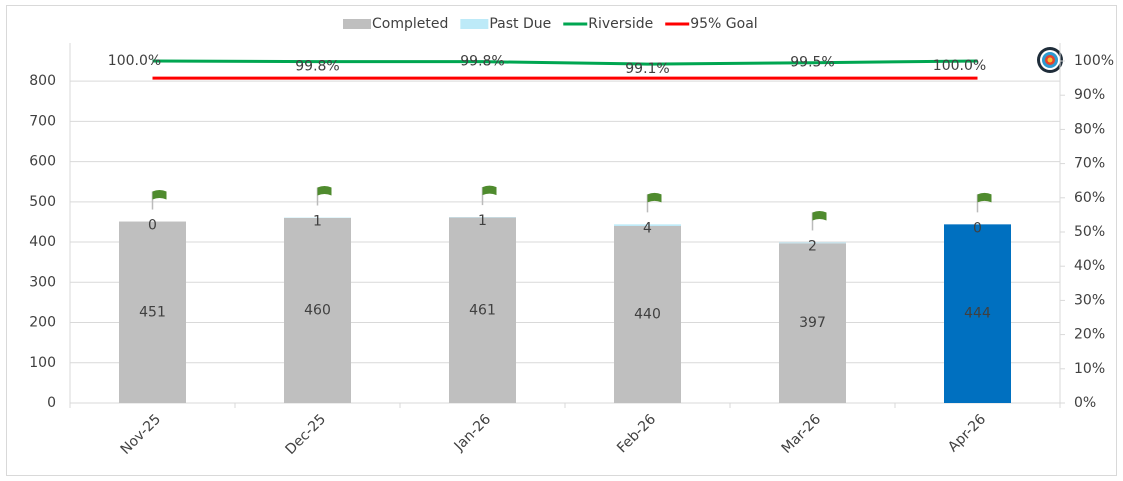  Describe the element at coordinates (1089, 266) in the screenshot. I see `y2-tick-label: 40%` at that location.